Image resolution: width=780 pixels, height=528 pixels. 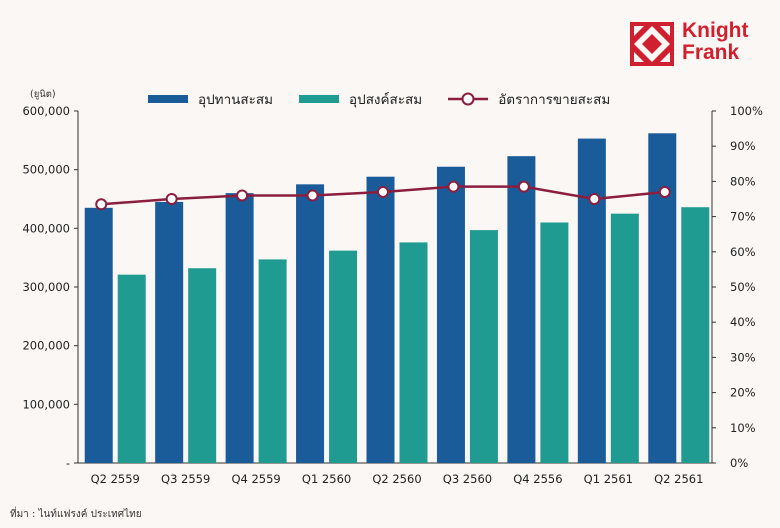 What do you see at coordinates (554, 100) in the screenshot?
I see `legend-label-sales-rate: อัตราการขายสะสม` at bounding box center [554, 100].